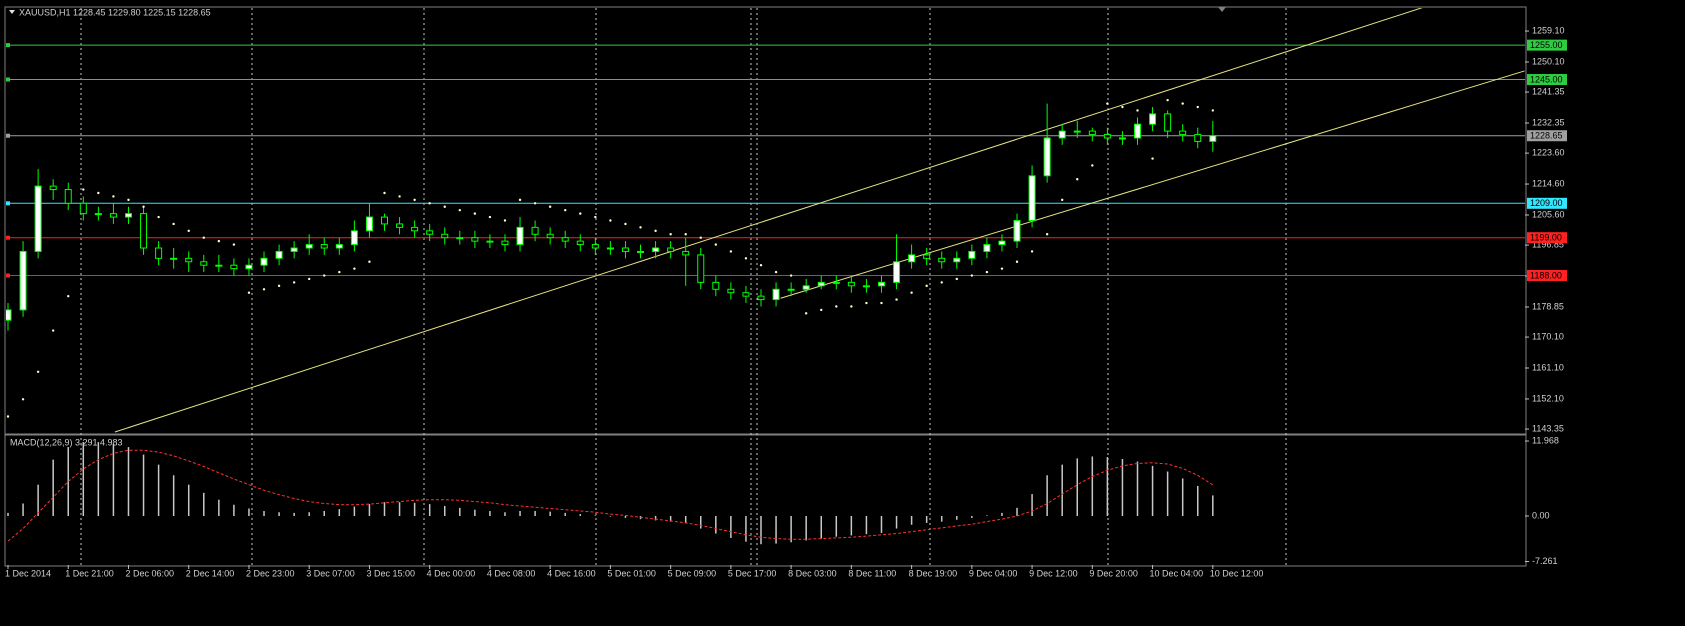  I want to click on y-tick-label: 1214.60, so click(1548, 183).